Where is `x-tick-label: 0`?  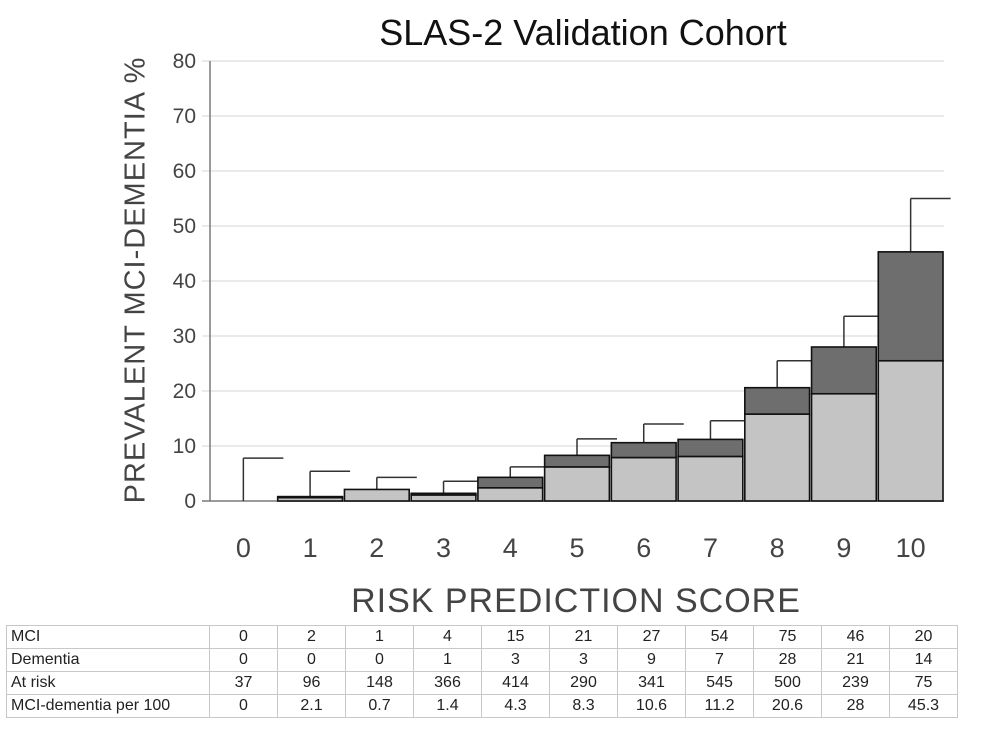
x-tick-label: 0 is located at coordinates (243, 548).